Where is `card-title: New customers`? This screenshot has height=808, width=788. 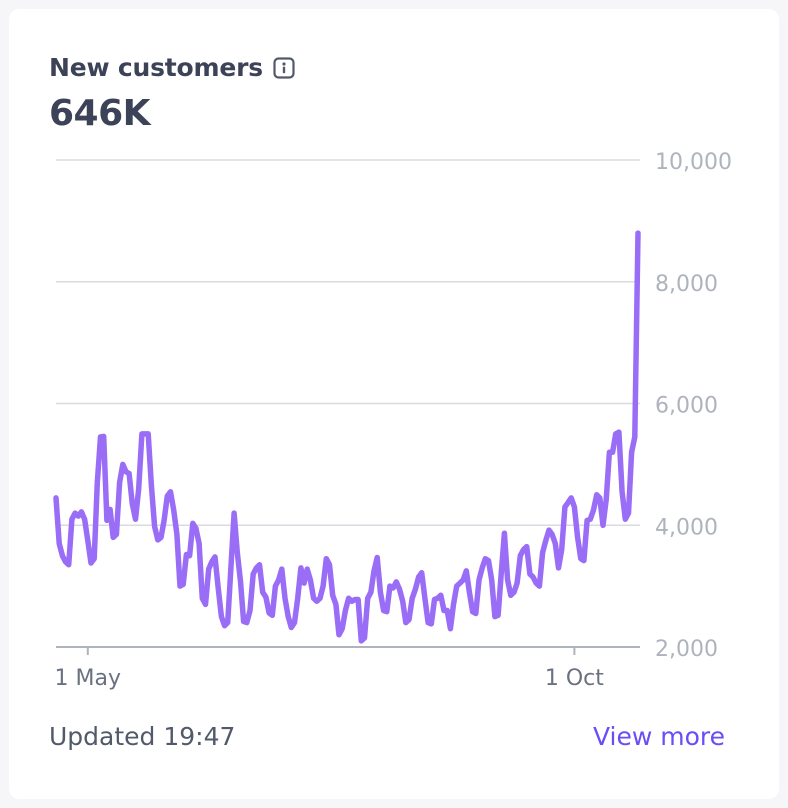
card-title: New customers is located at coordinates (156, 67).